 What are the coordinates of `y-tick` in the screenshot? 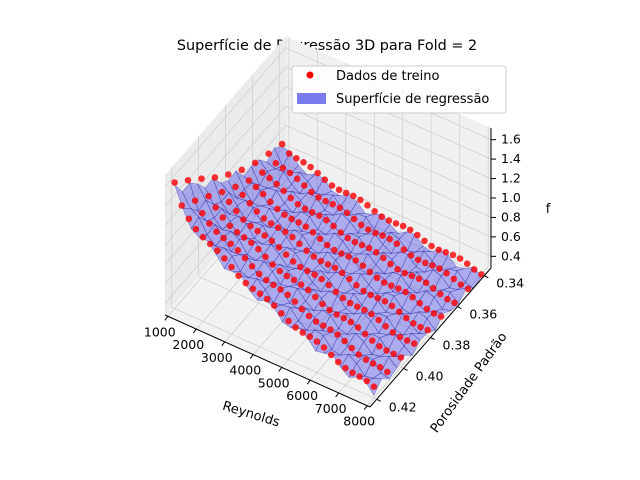 It's located at (486, 277).